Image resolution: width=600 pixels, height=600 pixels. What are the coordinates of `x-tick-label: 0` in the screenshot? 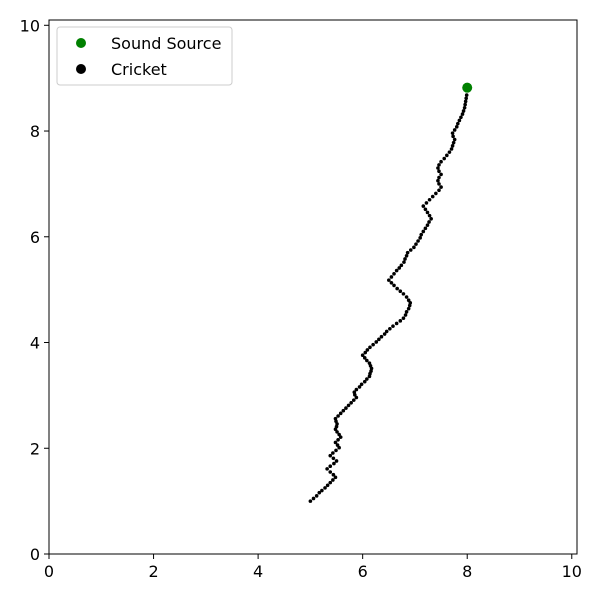 It's located at (49, 571).